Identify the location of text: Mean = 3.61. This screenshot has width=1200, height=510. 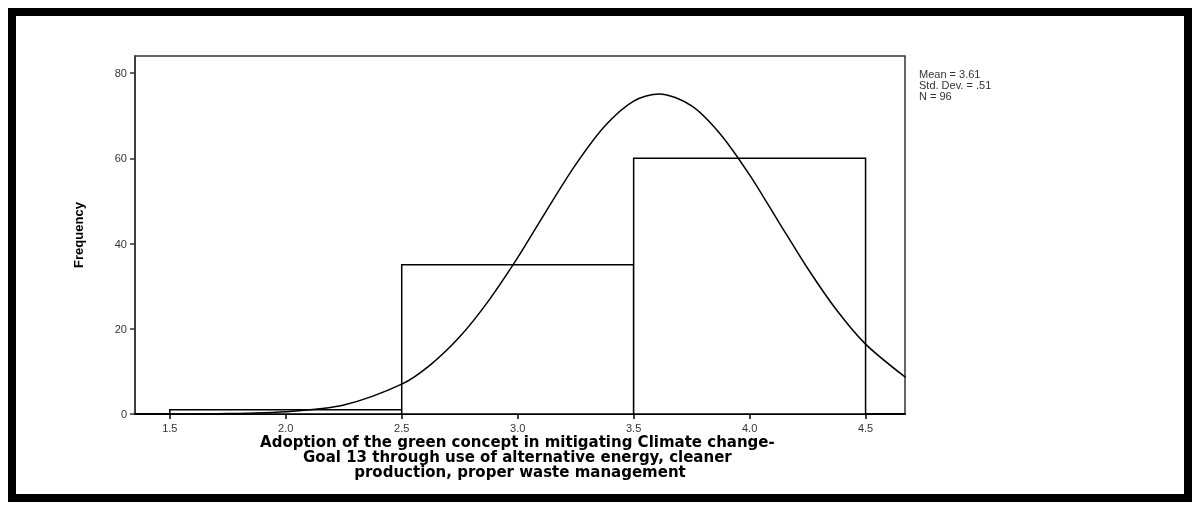
(950, 73).